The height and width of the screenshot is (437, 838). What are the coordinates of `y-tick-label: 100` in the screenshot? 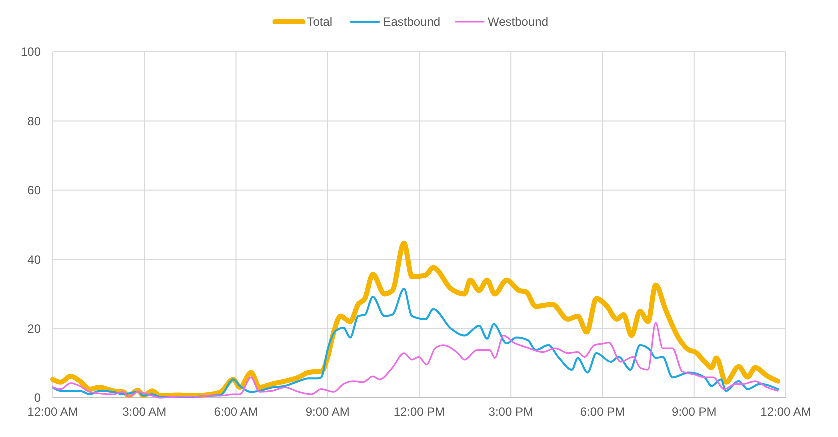 It's located at (31, 52).